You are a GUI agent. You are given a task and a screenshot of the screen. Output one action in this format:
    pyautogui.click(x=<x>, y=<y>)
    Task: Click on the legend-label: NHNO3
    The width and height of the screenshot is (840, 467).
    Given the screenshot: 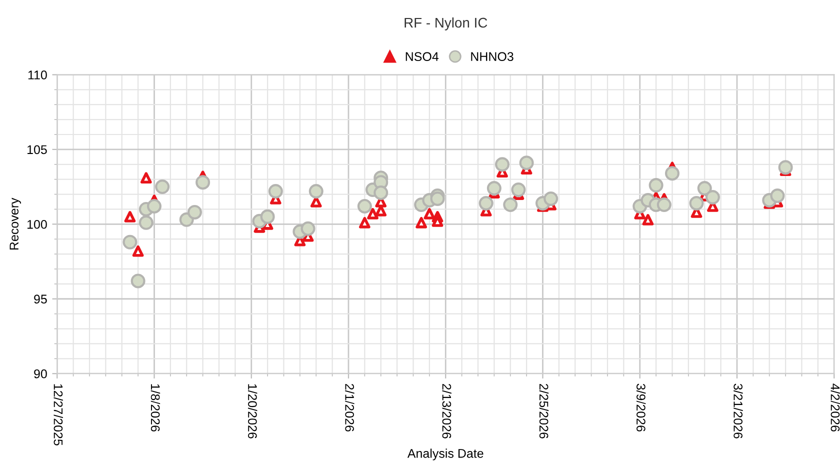 What is the action you would take?
    pyautogui.click(x=492, y=56)
    